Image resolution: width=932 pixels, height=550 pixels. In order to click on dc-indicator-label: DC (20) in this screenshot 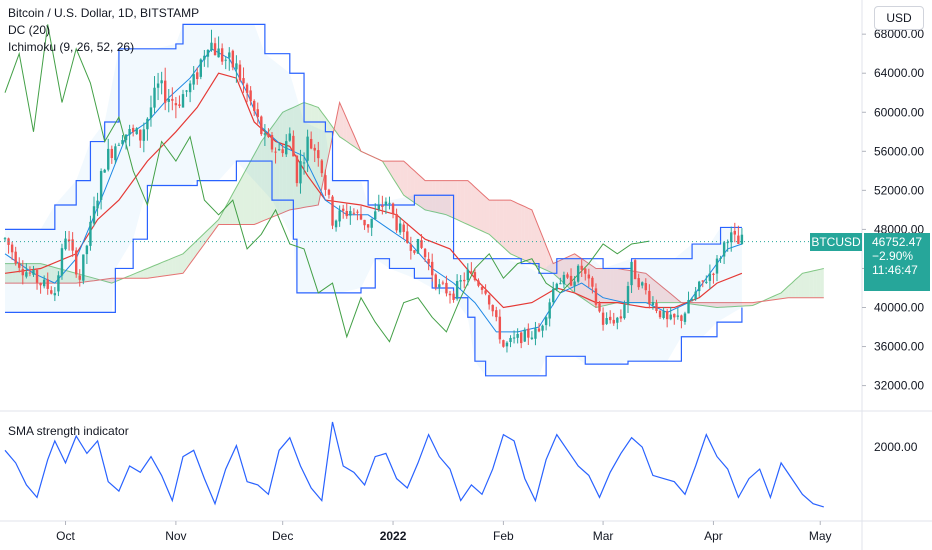, I will do `click(29, 30)`.